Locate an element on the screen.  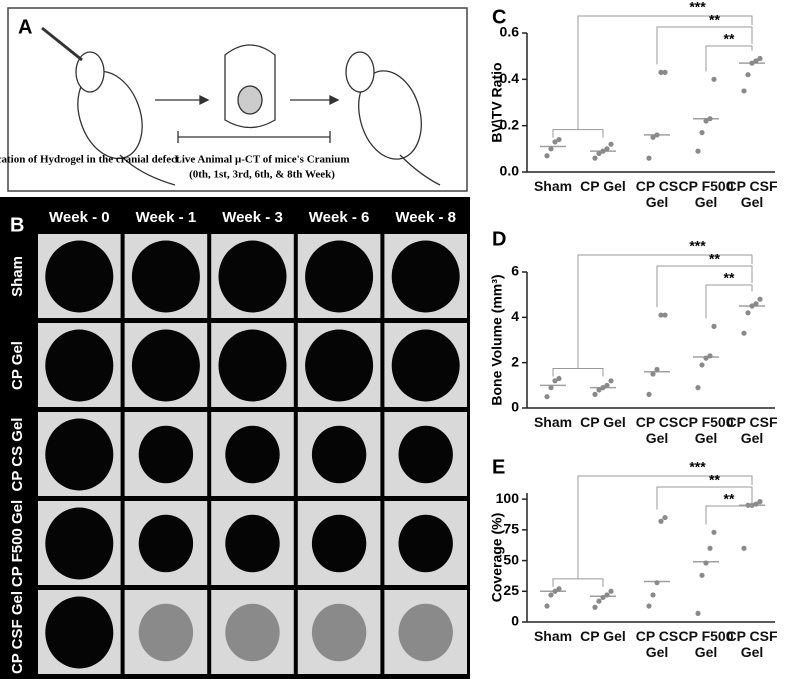
row-header: CP CSF Gel is located at coordinates (17, 632).